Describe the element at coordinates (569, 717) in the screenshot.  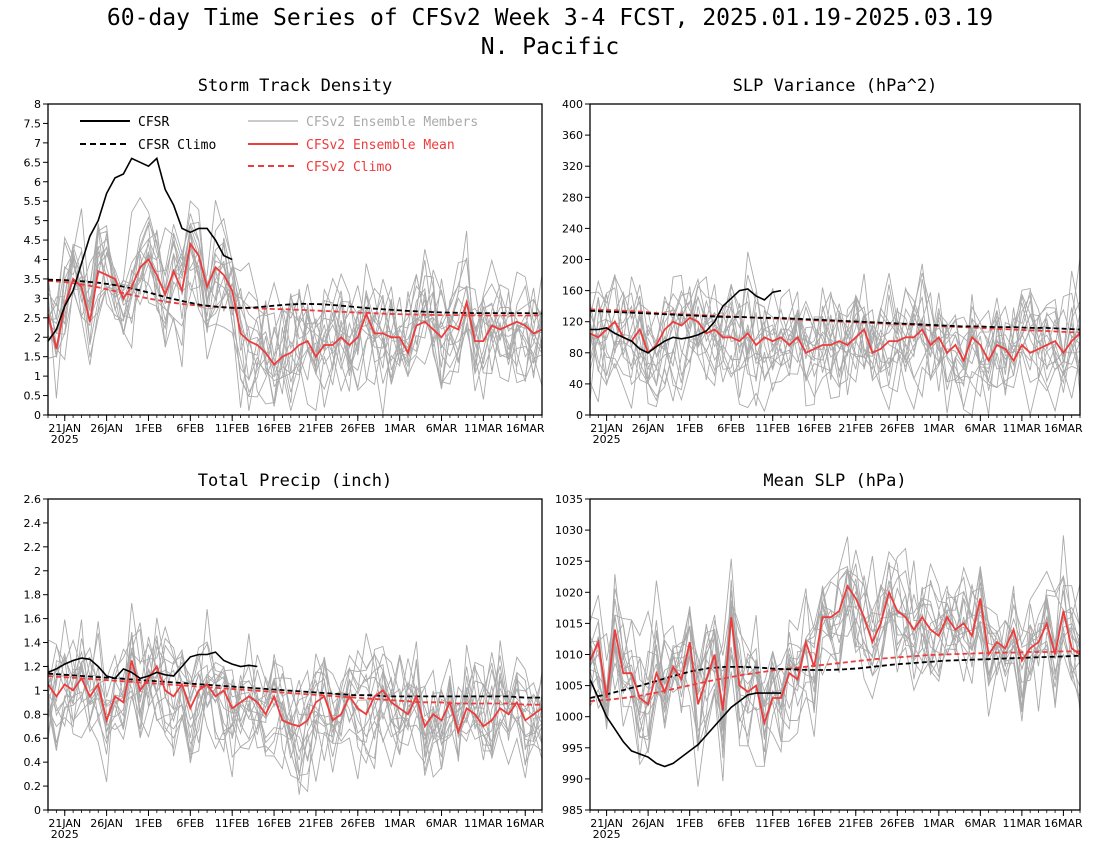
I see `y-tick-label: 1000` at that location.